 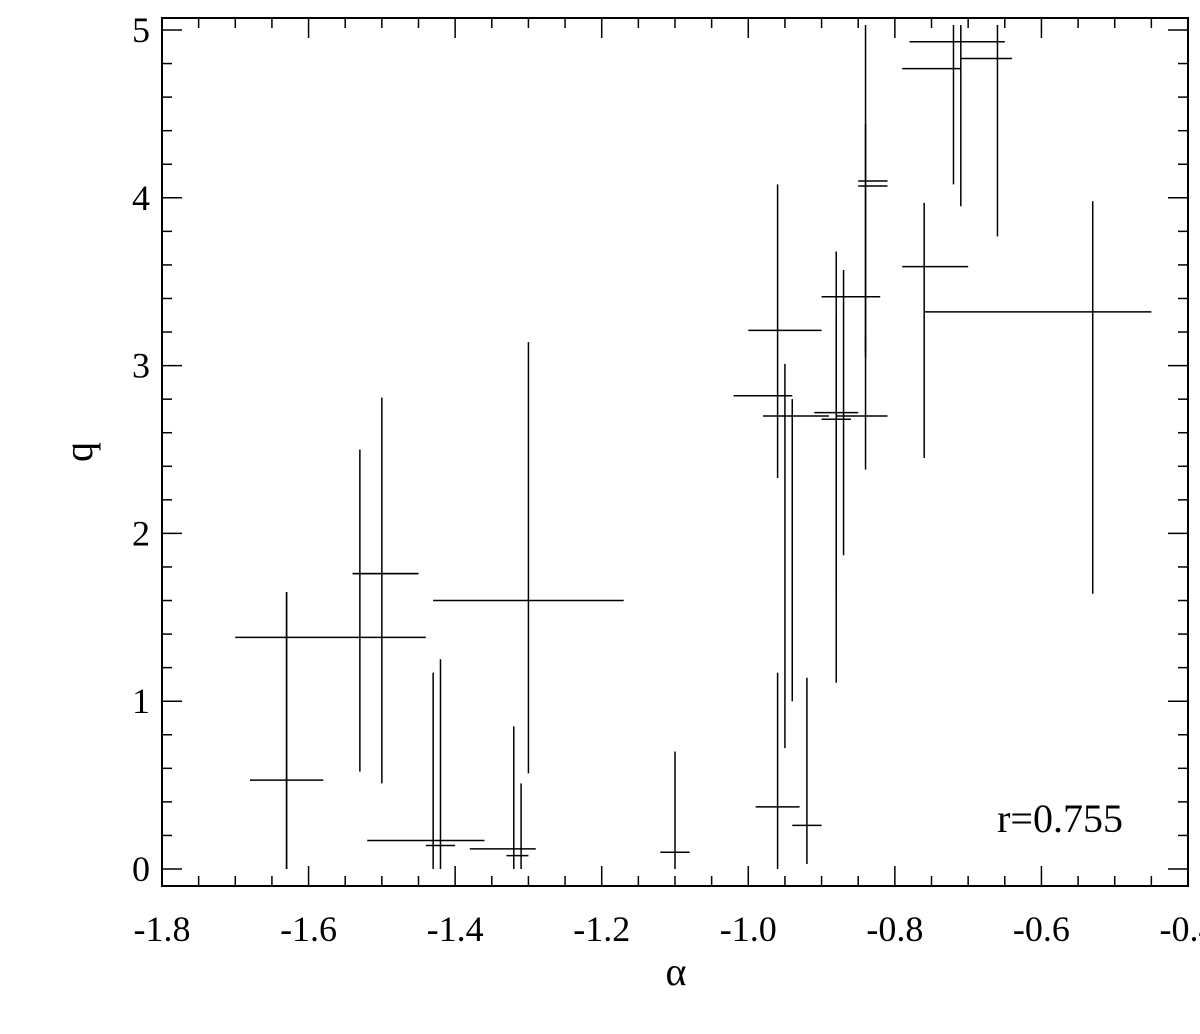 What do you see at coordinates (141, 701) in the screenshot?
I see `y-tick-label: 1` at bounding box center [141, 701].